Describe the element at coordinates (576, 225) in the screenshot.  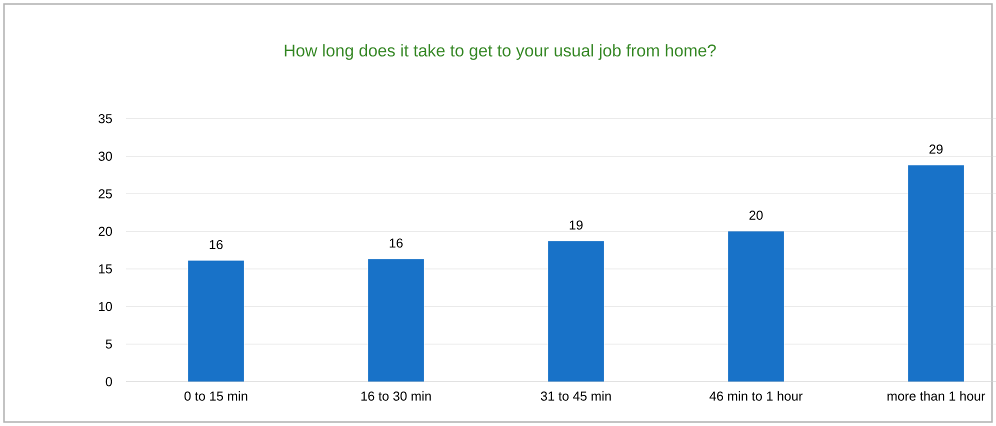
I see `data-label: 19` at that location.